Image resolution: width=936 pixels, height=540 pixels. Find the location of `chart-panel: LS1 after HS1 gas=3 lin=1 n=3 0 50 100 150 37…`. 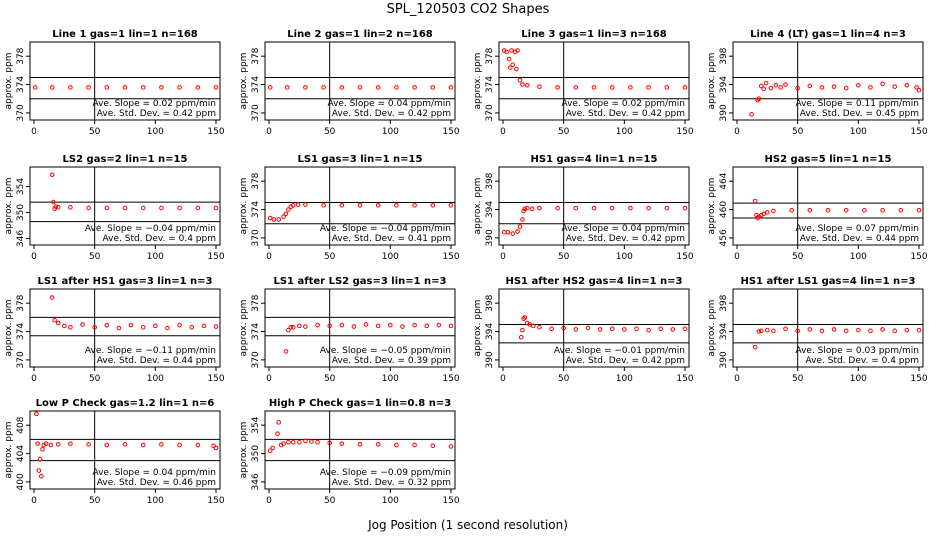

chart-panel: LS1 after HS1 gas=3 lin=1 n=3 0 50 100 150 37… is located at coordinates (114, 330).